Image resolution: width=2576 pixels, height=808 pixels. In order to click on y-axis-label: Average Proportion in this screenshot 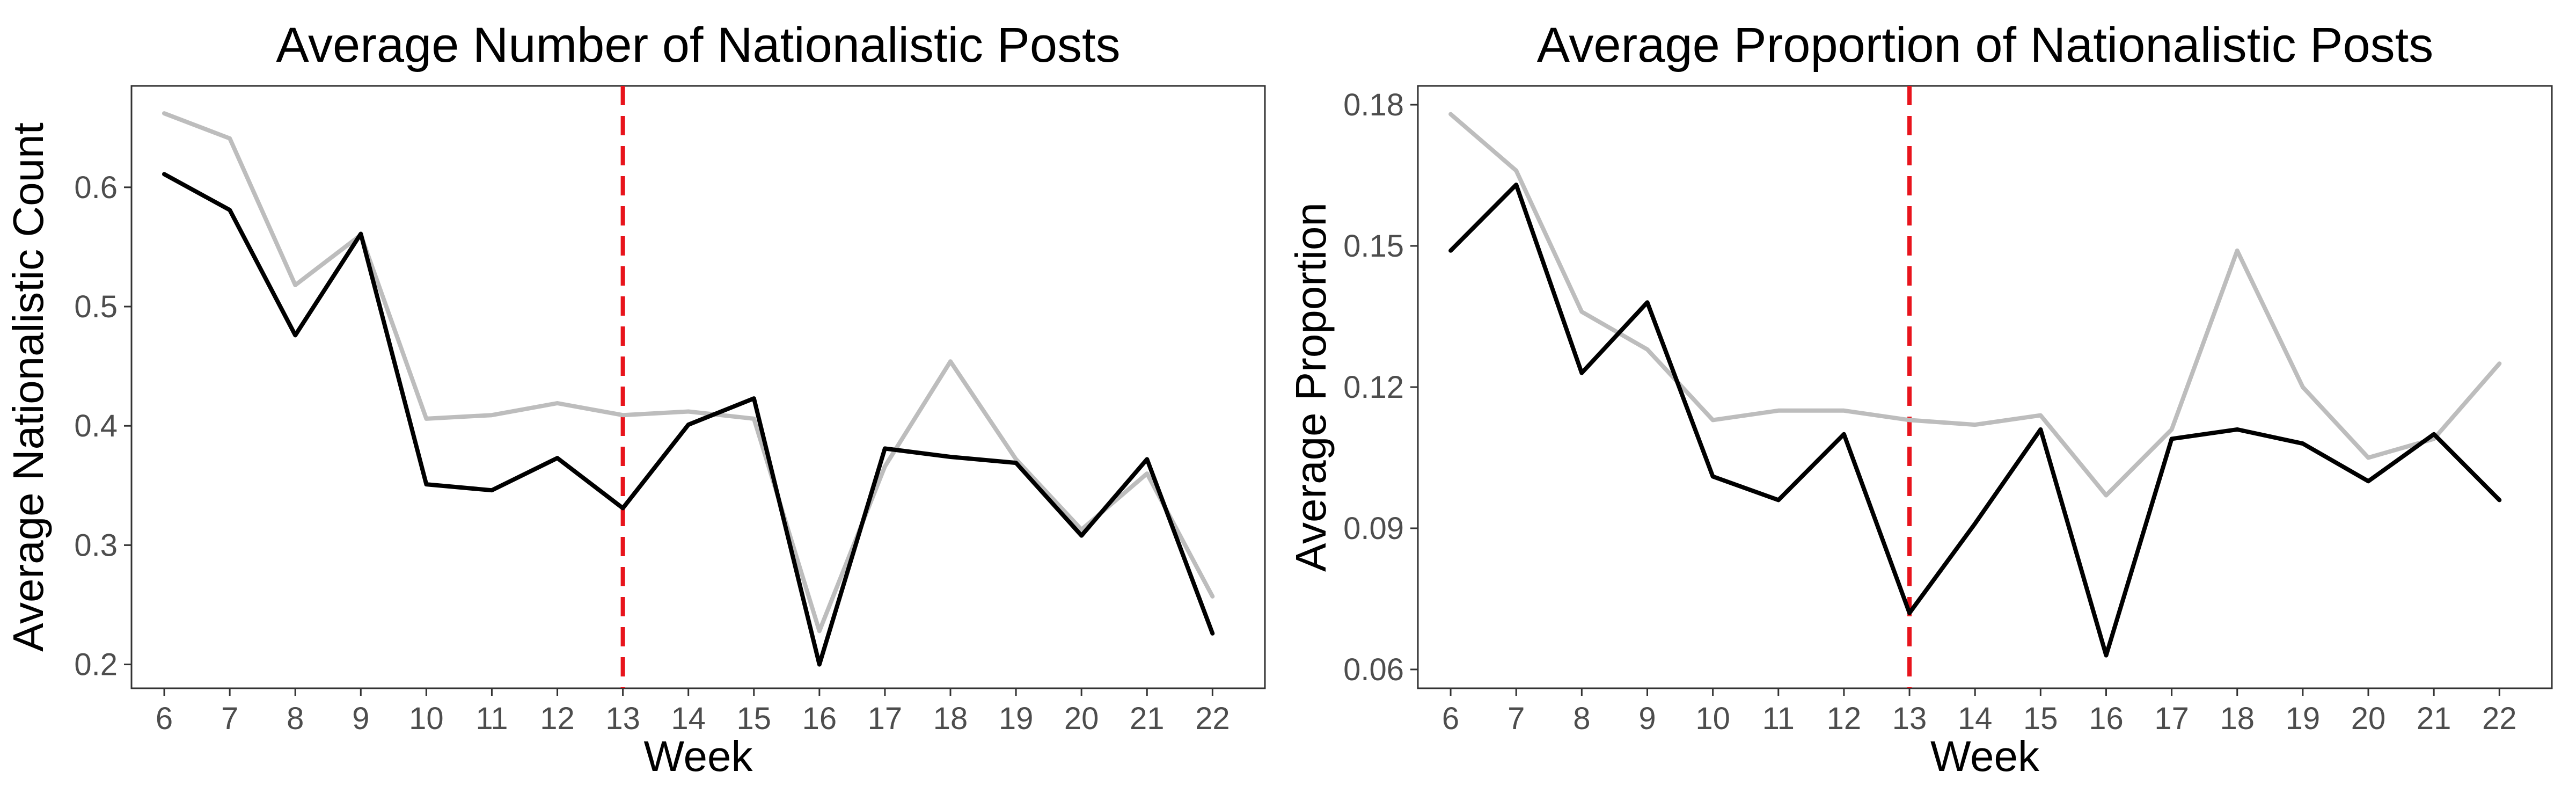, I will do `click(1311, 387)`.